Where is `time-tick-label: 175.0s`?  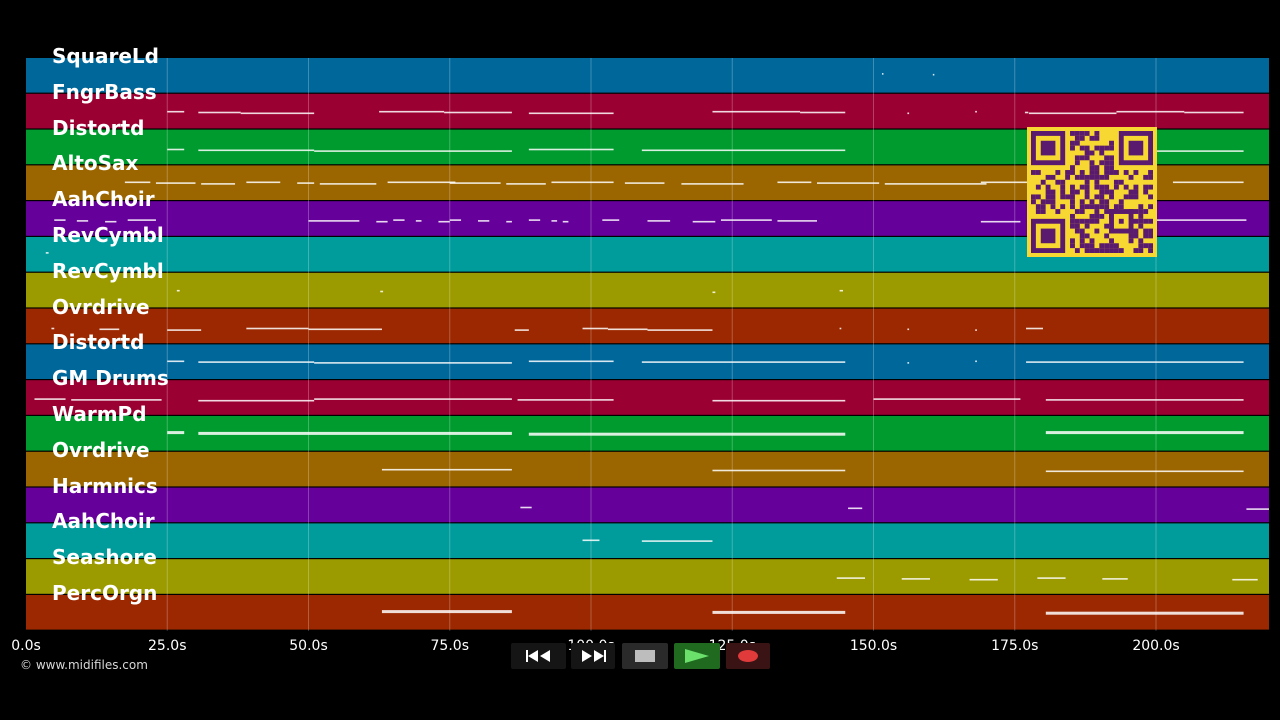
time-tick-label: 175.0s is located at coordinates (1015, 646).